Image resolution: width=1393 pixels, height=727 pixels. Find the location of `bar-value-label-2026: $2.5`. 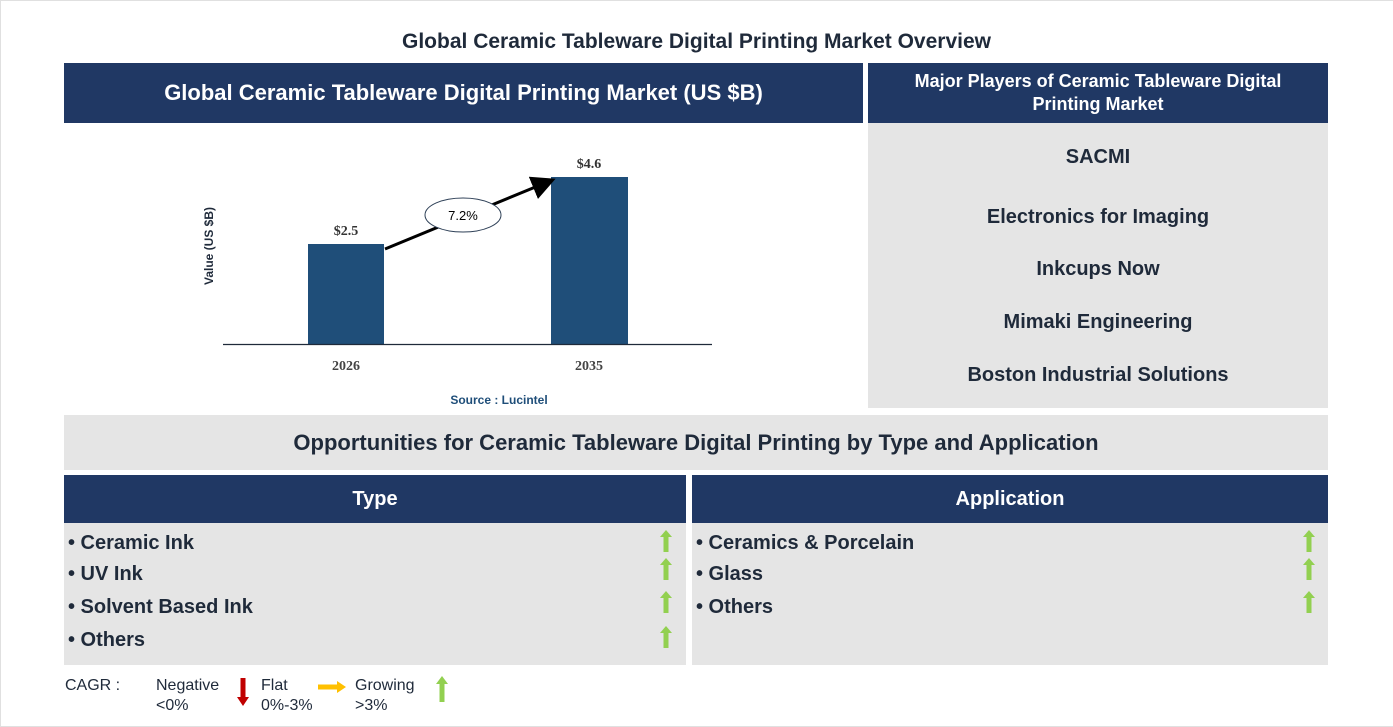

bar-value-label-2026: $2.5 is located at coordinates (346, 231).